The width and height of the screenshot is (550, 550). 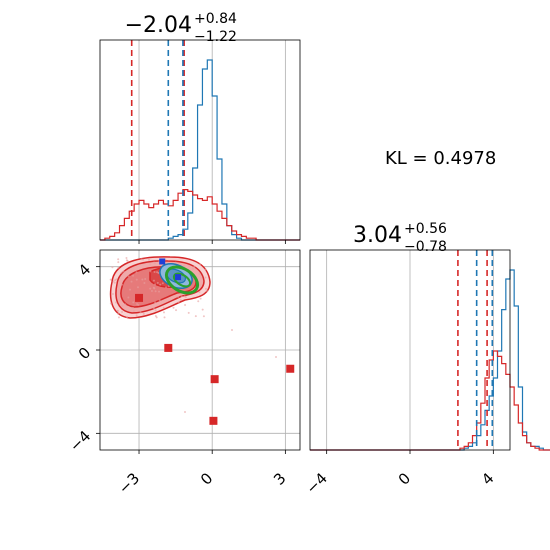 I want to click on tick-marks, so click(x=212, y=242).